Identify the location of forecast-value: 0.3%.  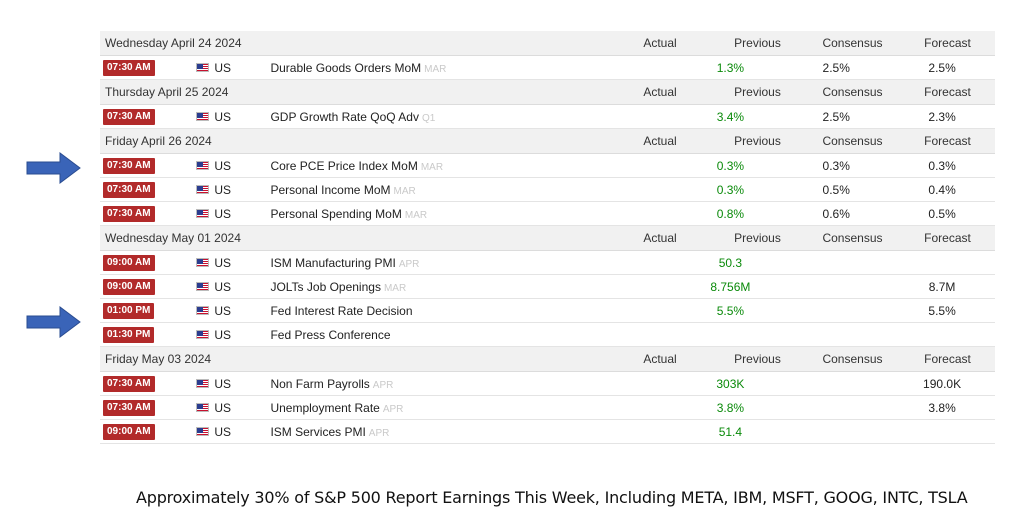
(942, 165).